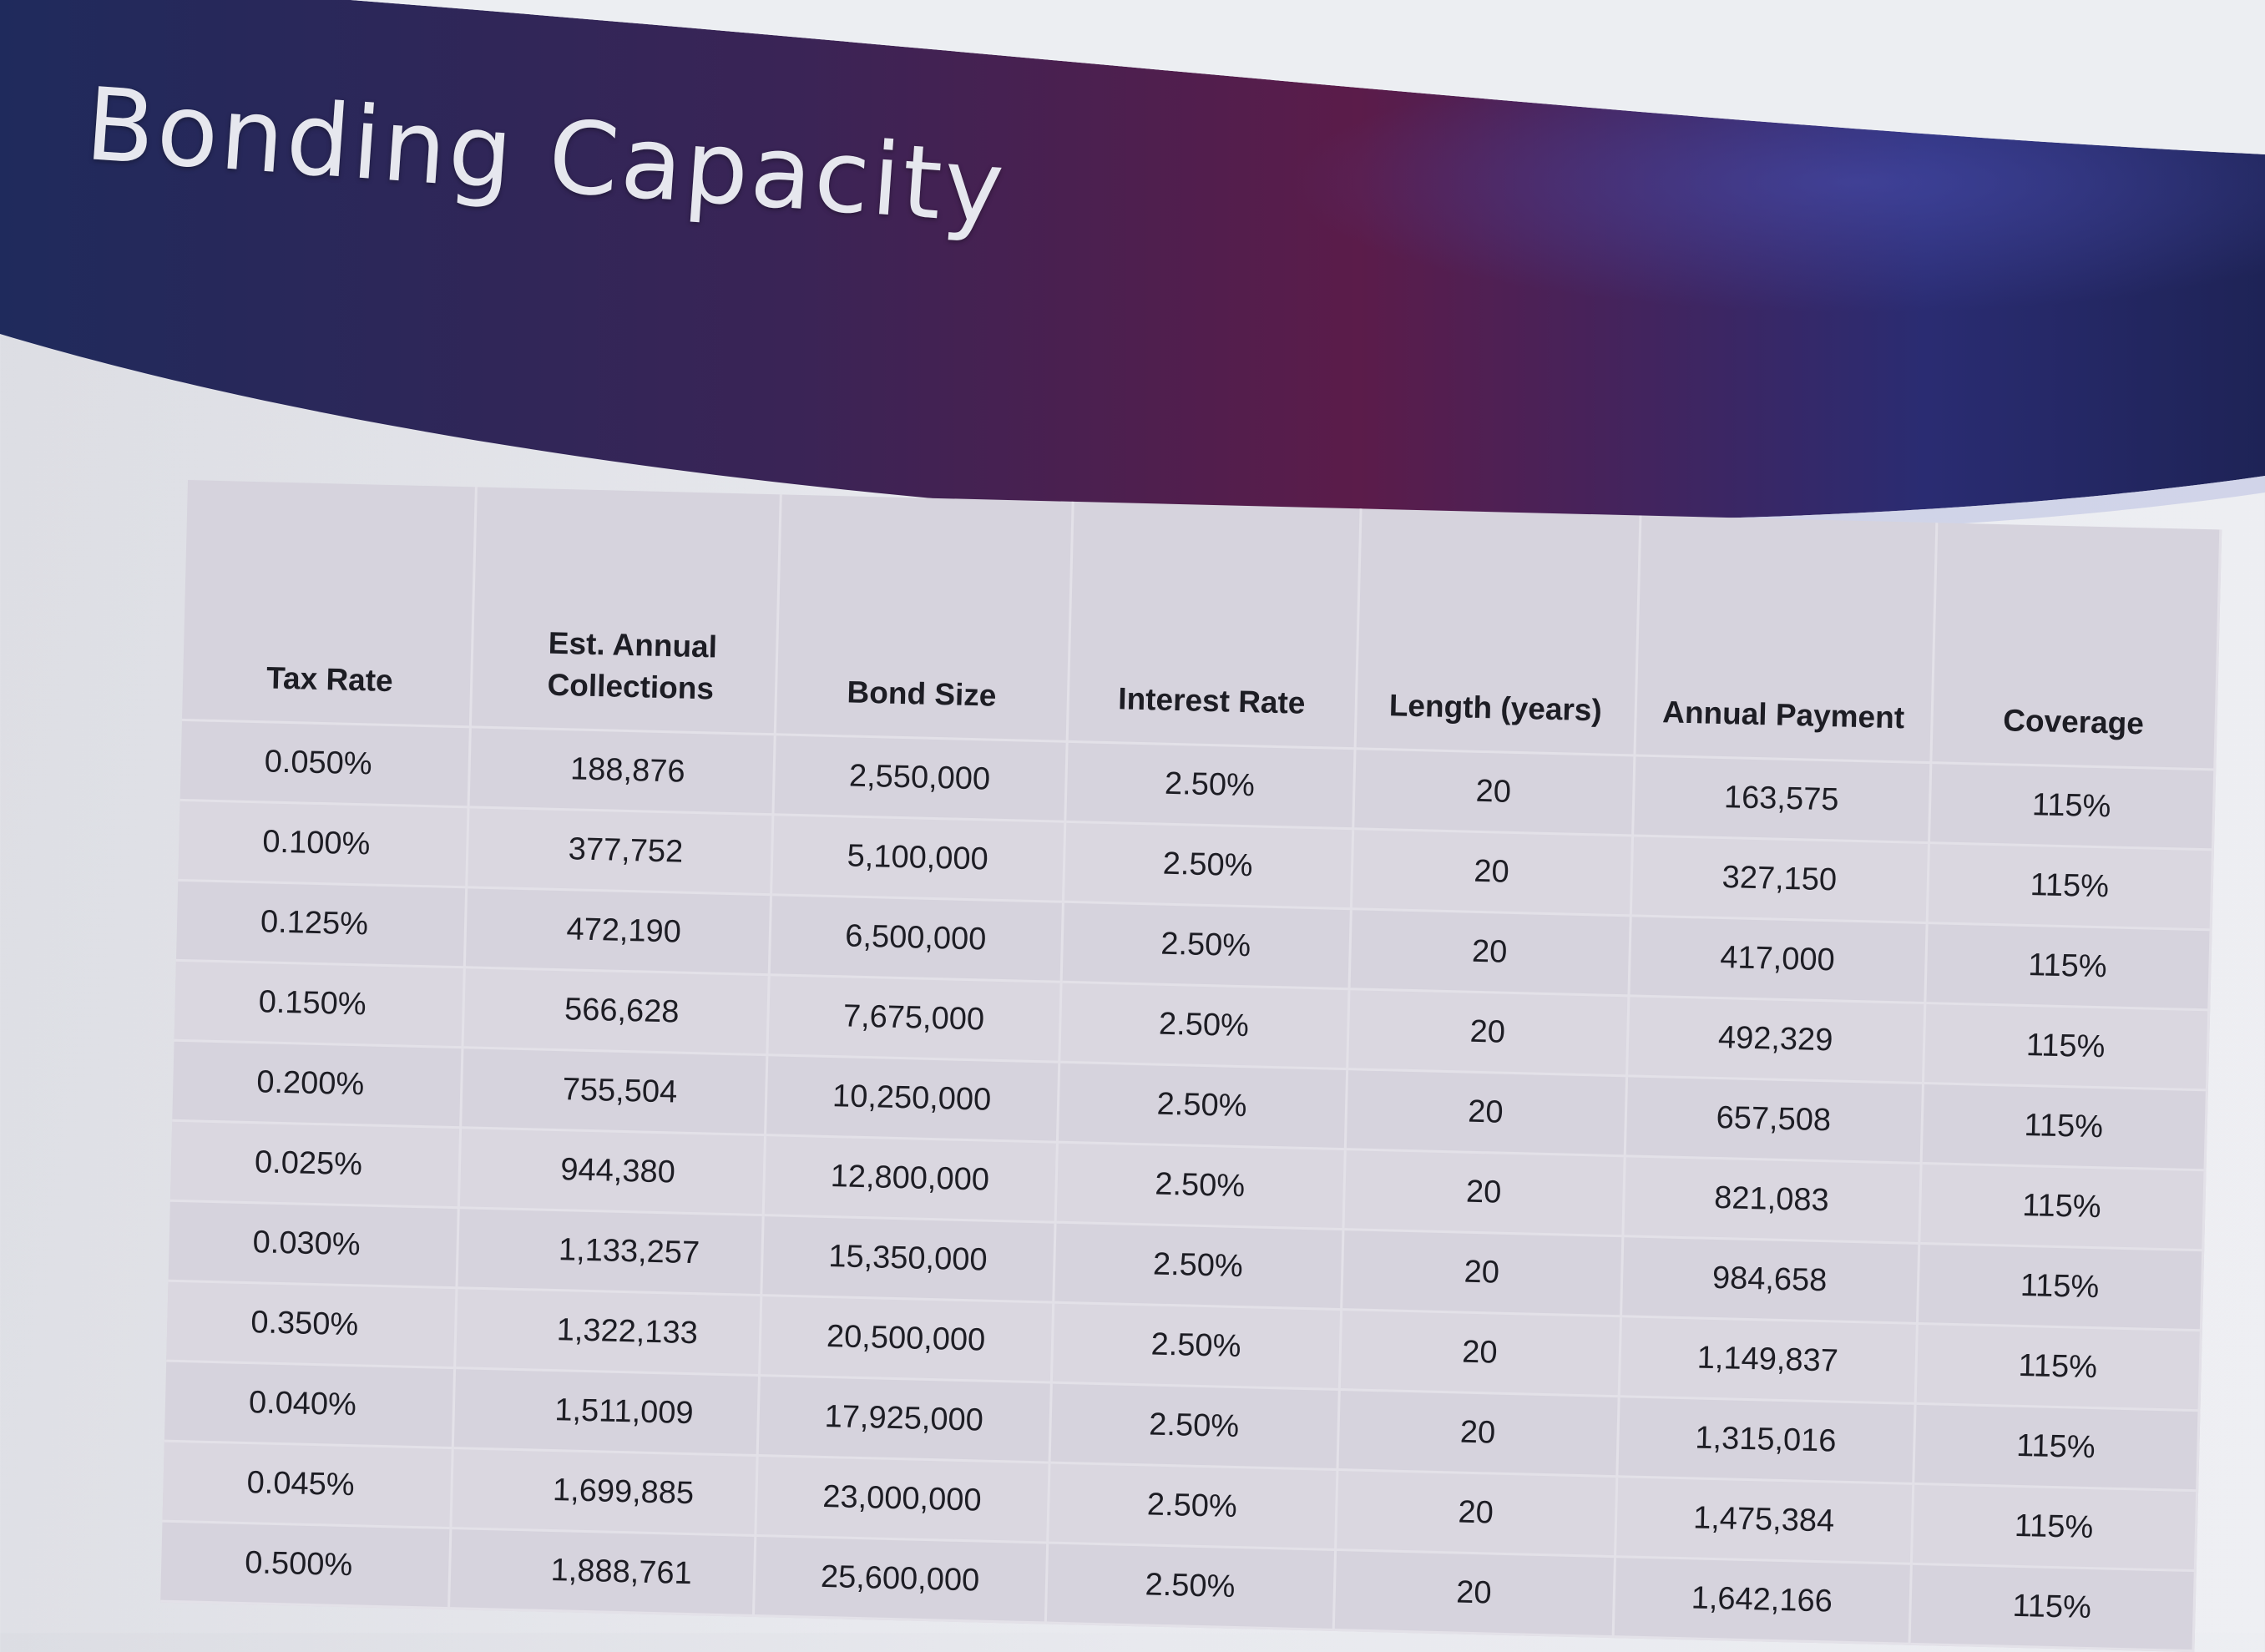 The width and height of the screenshot is (2265, 1652). What do you see at coordinates (908, 1259) in the screenshot?
I see `cell-bond-size: 15,350,000` at bounding box center [908, 1259].